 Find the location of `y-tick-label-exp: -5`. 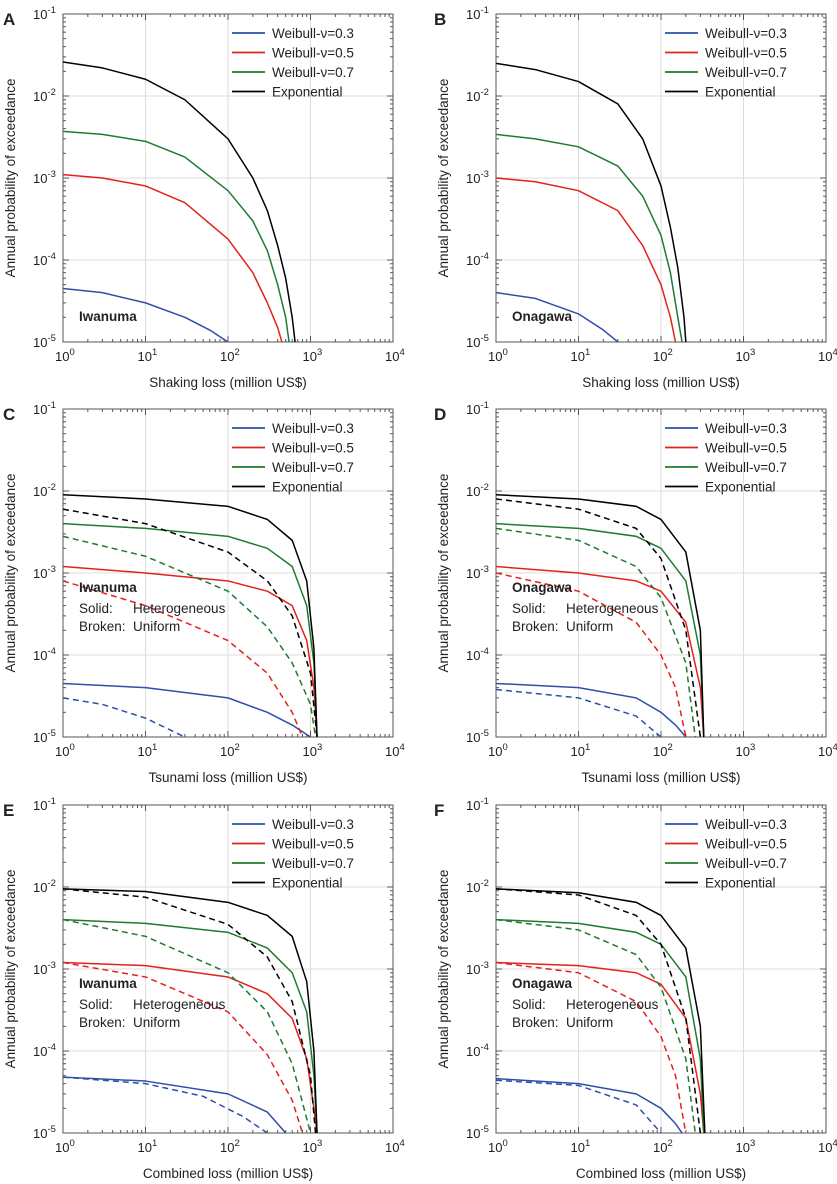

y-tick-label-exp: -5 is located at coordinates (484, 1129).